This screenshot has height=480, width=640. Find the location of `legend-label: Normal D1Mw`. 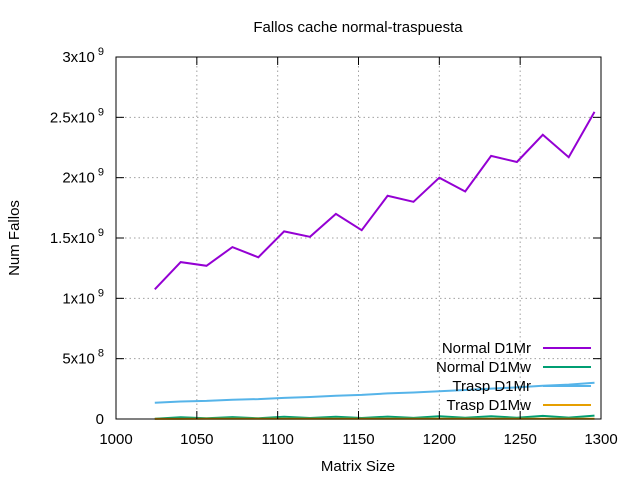

legend-label: Normal D1Mw is located at coordinates (483, 367).